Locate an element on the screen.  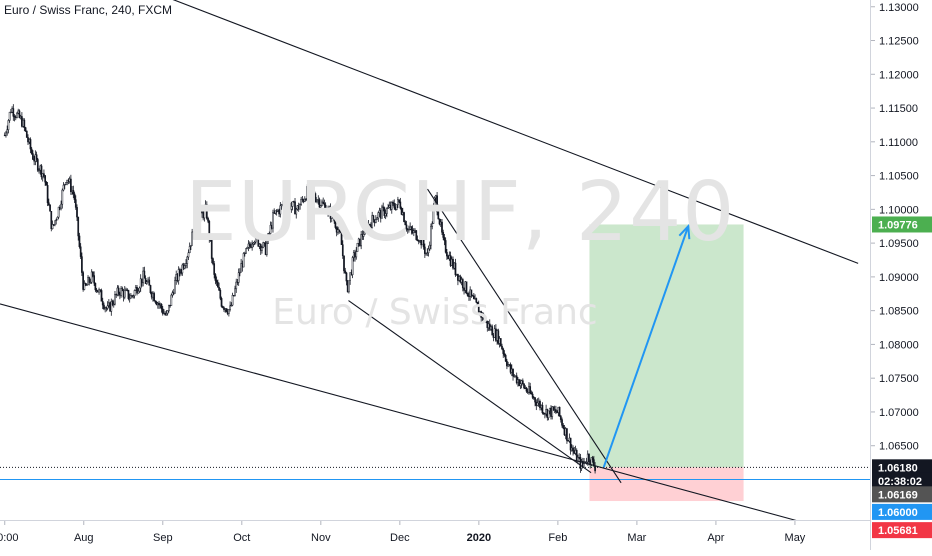
price-tick-label: 1.10000 is located at coordinates (899, 210).